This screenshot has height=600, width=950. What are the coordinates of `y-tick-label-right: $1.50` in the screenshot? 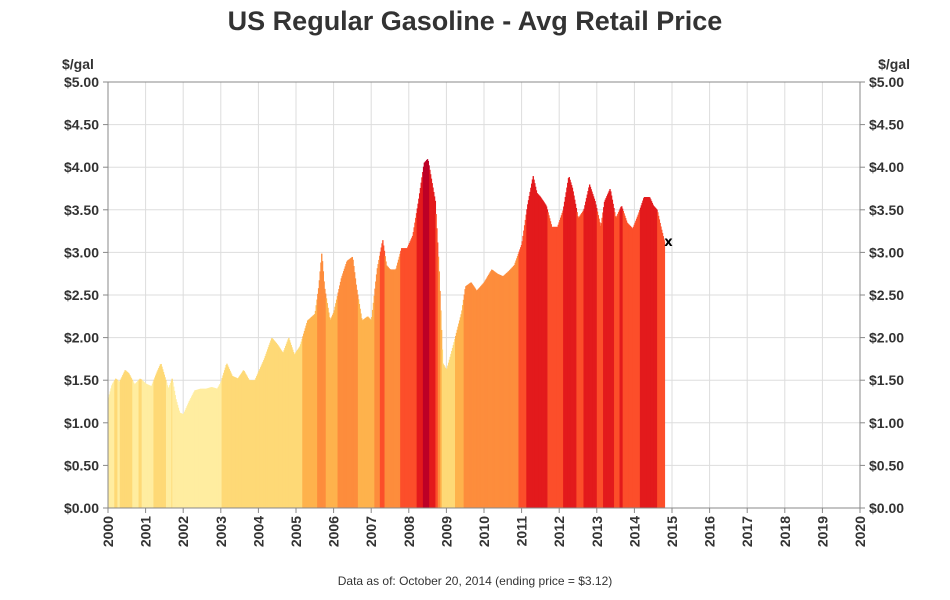 It's located at (886, 380).